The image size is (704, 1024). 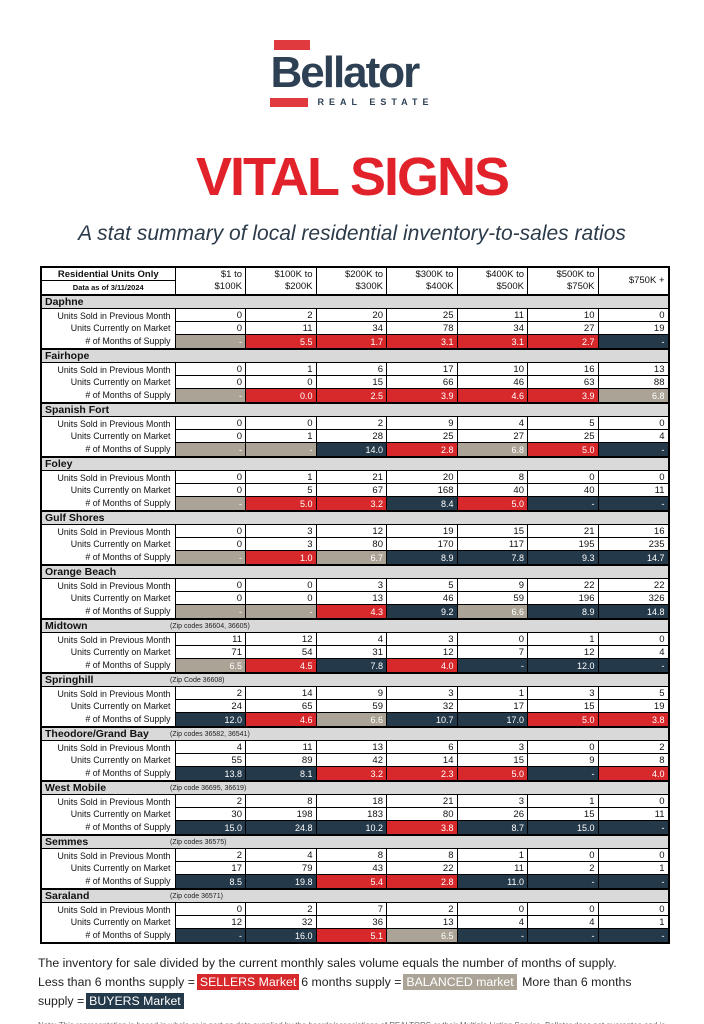 I want to click on area-header-cell: Springhill (Zip Code 36608), so click(x=355, y=679).